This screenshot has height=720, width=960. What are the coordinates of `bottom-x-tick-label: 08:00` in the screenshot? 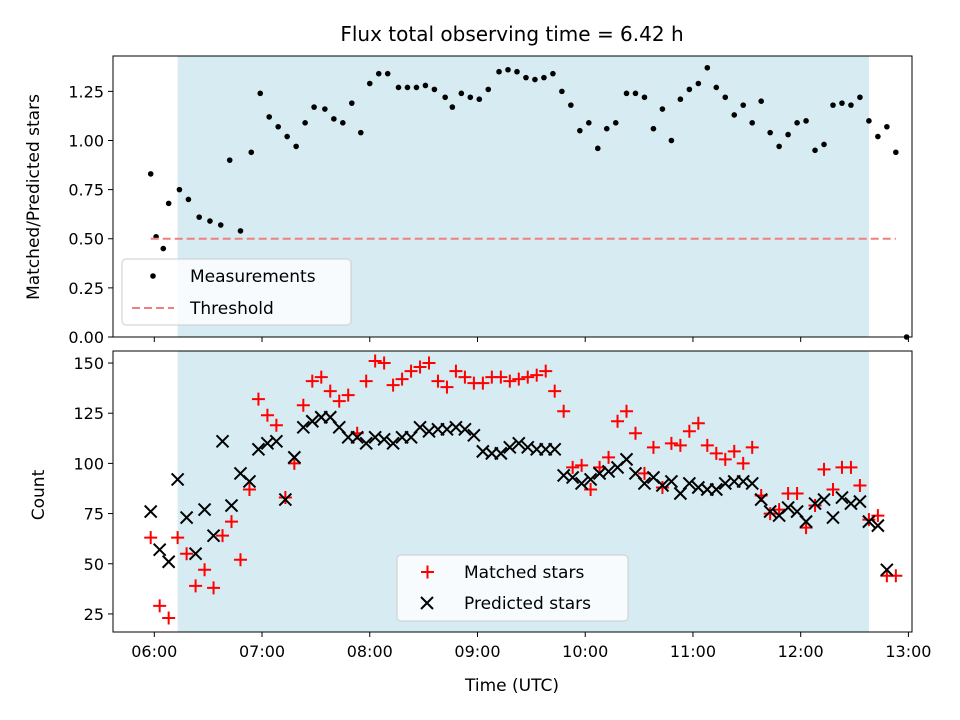 It's located at (370, 651).